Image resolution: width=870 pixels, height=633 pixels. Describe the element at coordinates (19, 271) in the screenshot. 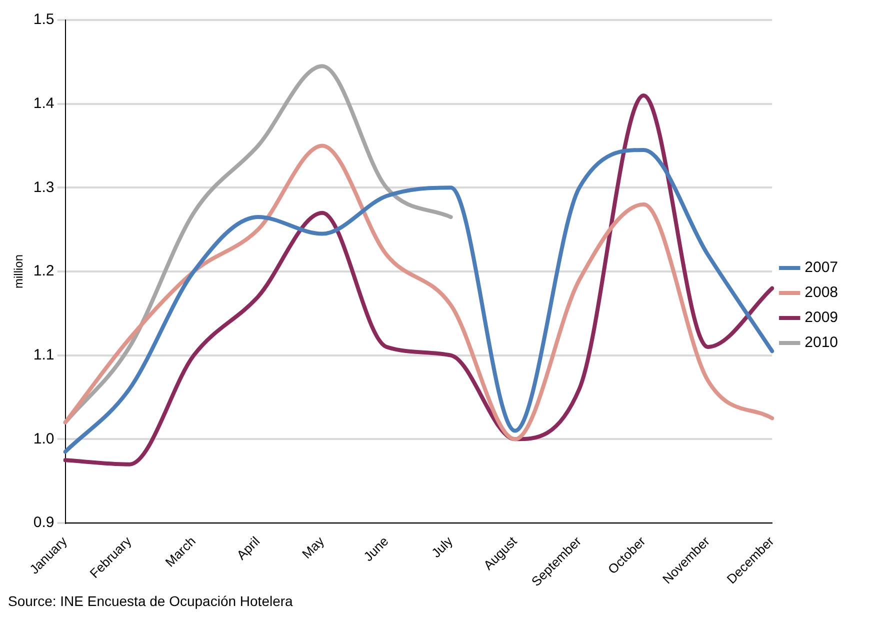

I see `y-axis-title: million` at that location.